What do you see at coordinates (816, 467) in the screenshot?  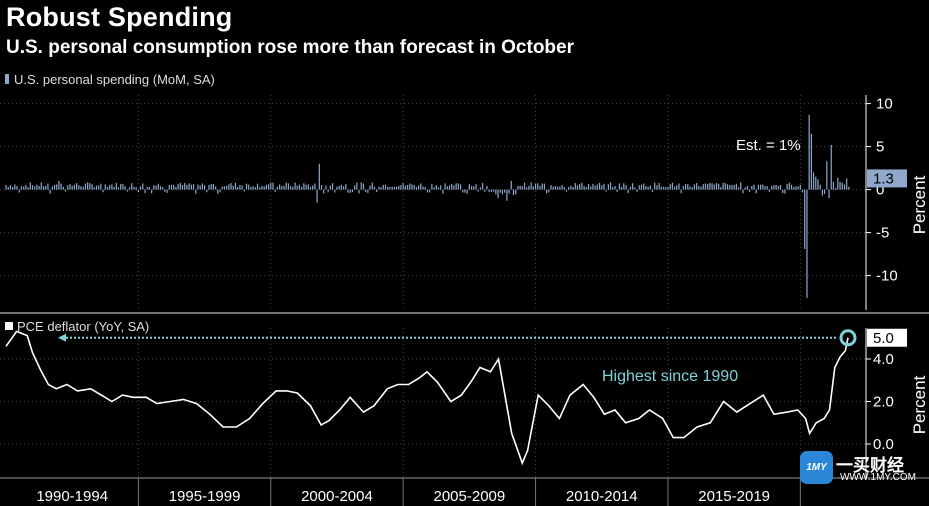 I see `watermark-logo: 1MY` at bounding box center [816, 467].